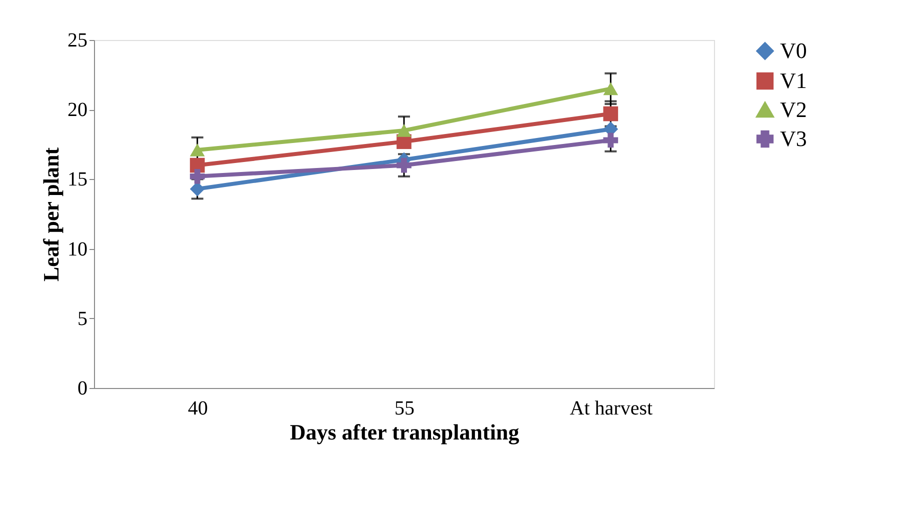  Describe the element at coordinates (793, 138) in the screenshot. I see `legend-label: V3` at that location.